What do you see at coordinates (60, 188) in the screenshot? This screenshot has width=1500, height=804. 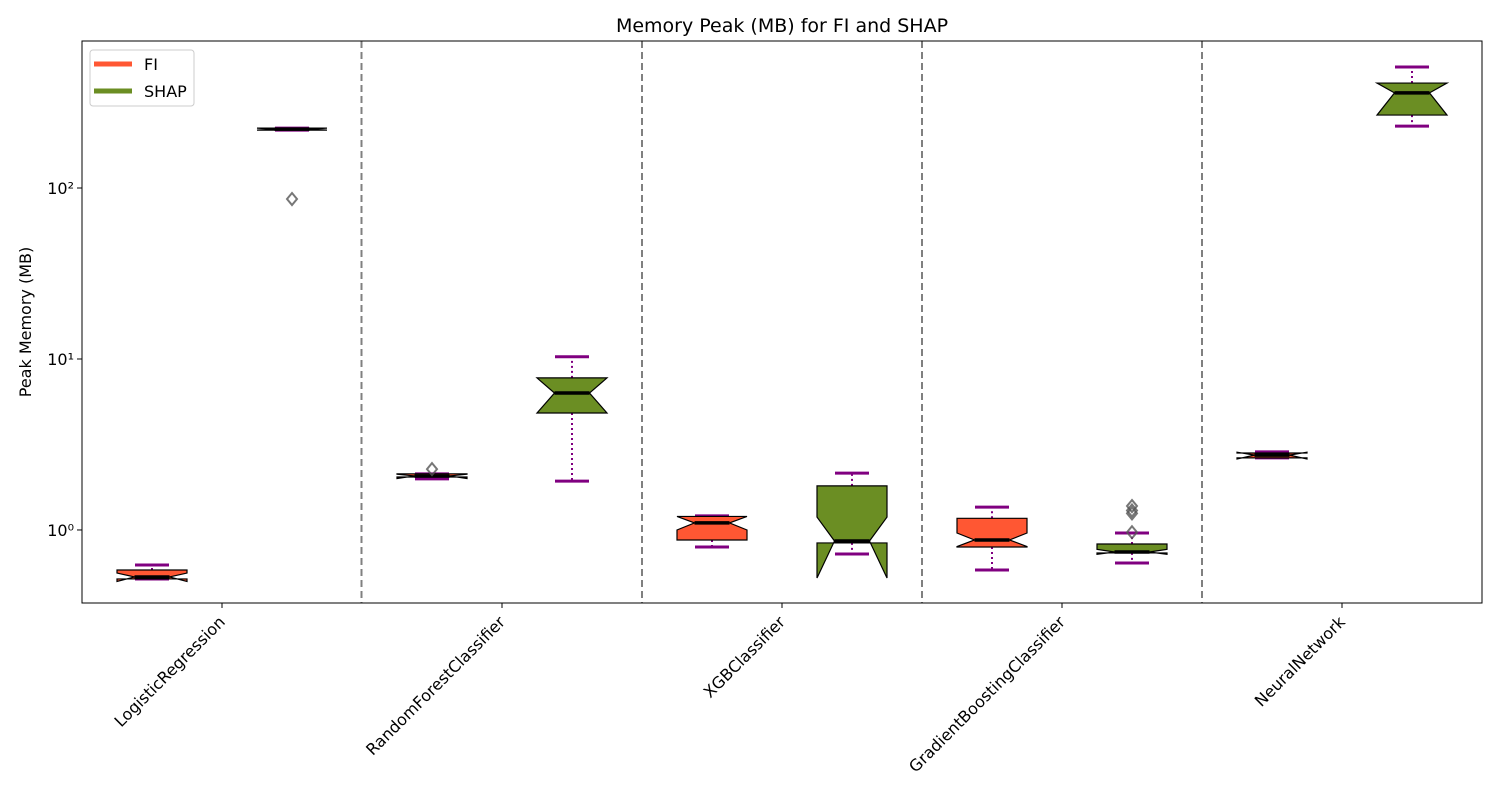 I see `y-tick-label: 10²` at bounding box center [60, 188].